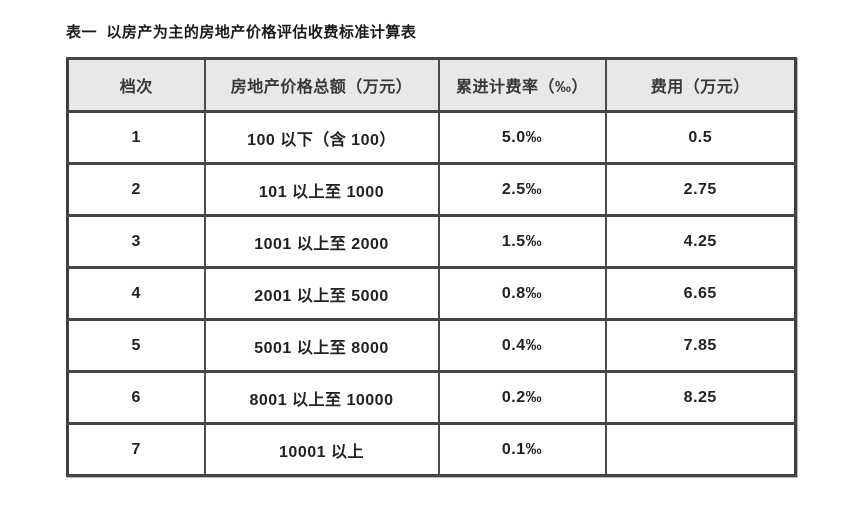  Describe the element at coordinates (321, 449) in the screenshot. I see `table-cell: 10001 以上` at that location.